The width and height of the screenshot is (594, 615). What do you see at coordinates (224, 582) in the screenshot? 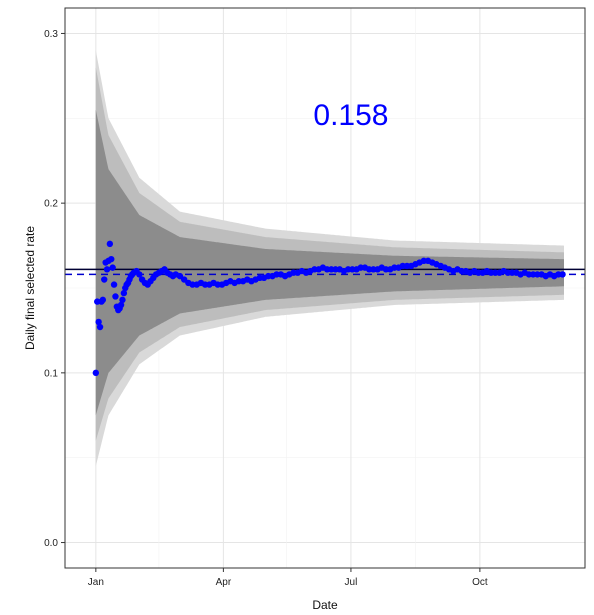
I see `x-tick-label: Apr` at bounding box center [224, 582].